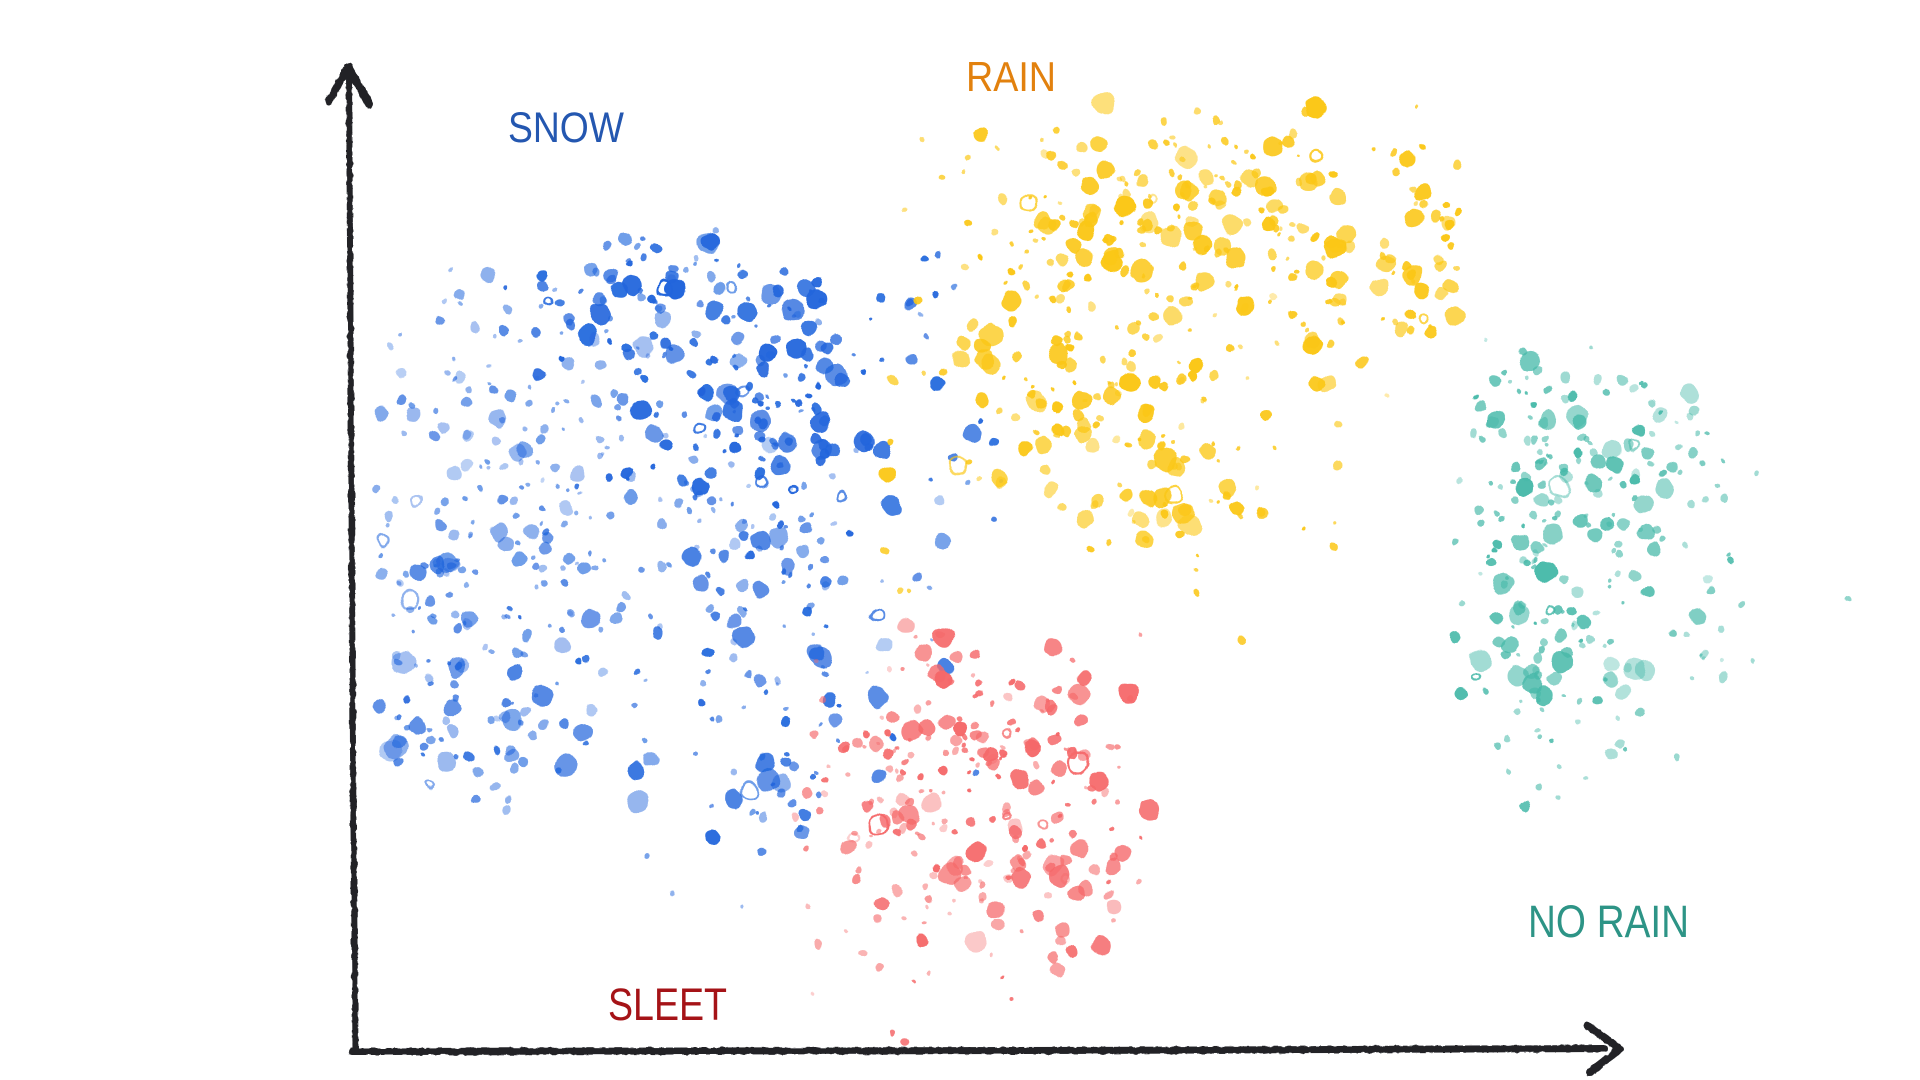 The image size is (1920, 1080). What do you see at coordinates (566, 128) in the screenshot?
I see `svg-text: SNOW` at bounding box center [566, 128].